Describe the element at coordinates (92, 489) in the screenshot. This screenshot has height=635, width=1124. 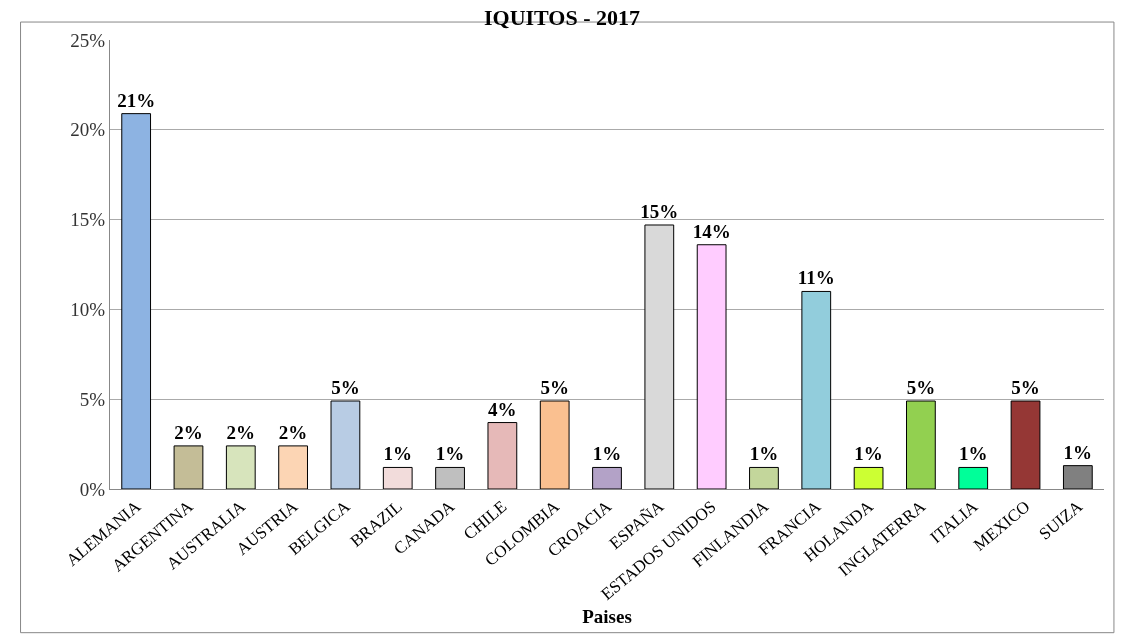
I see `y-tick-label: 0%` at that location.